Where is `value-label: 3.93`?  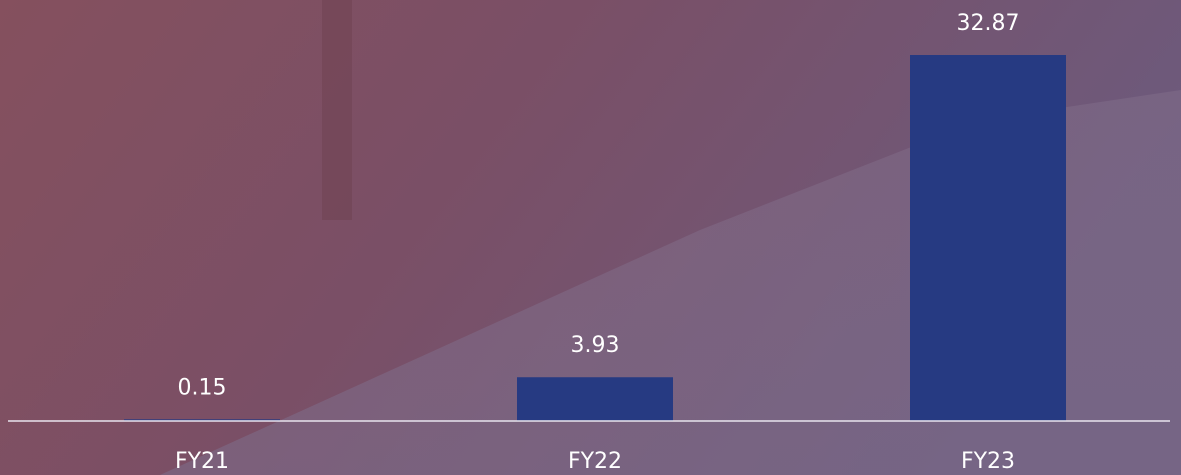 value-label: 3.93 is located at coordinates (595, 345).